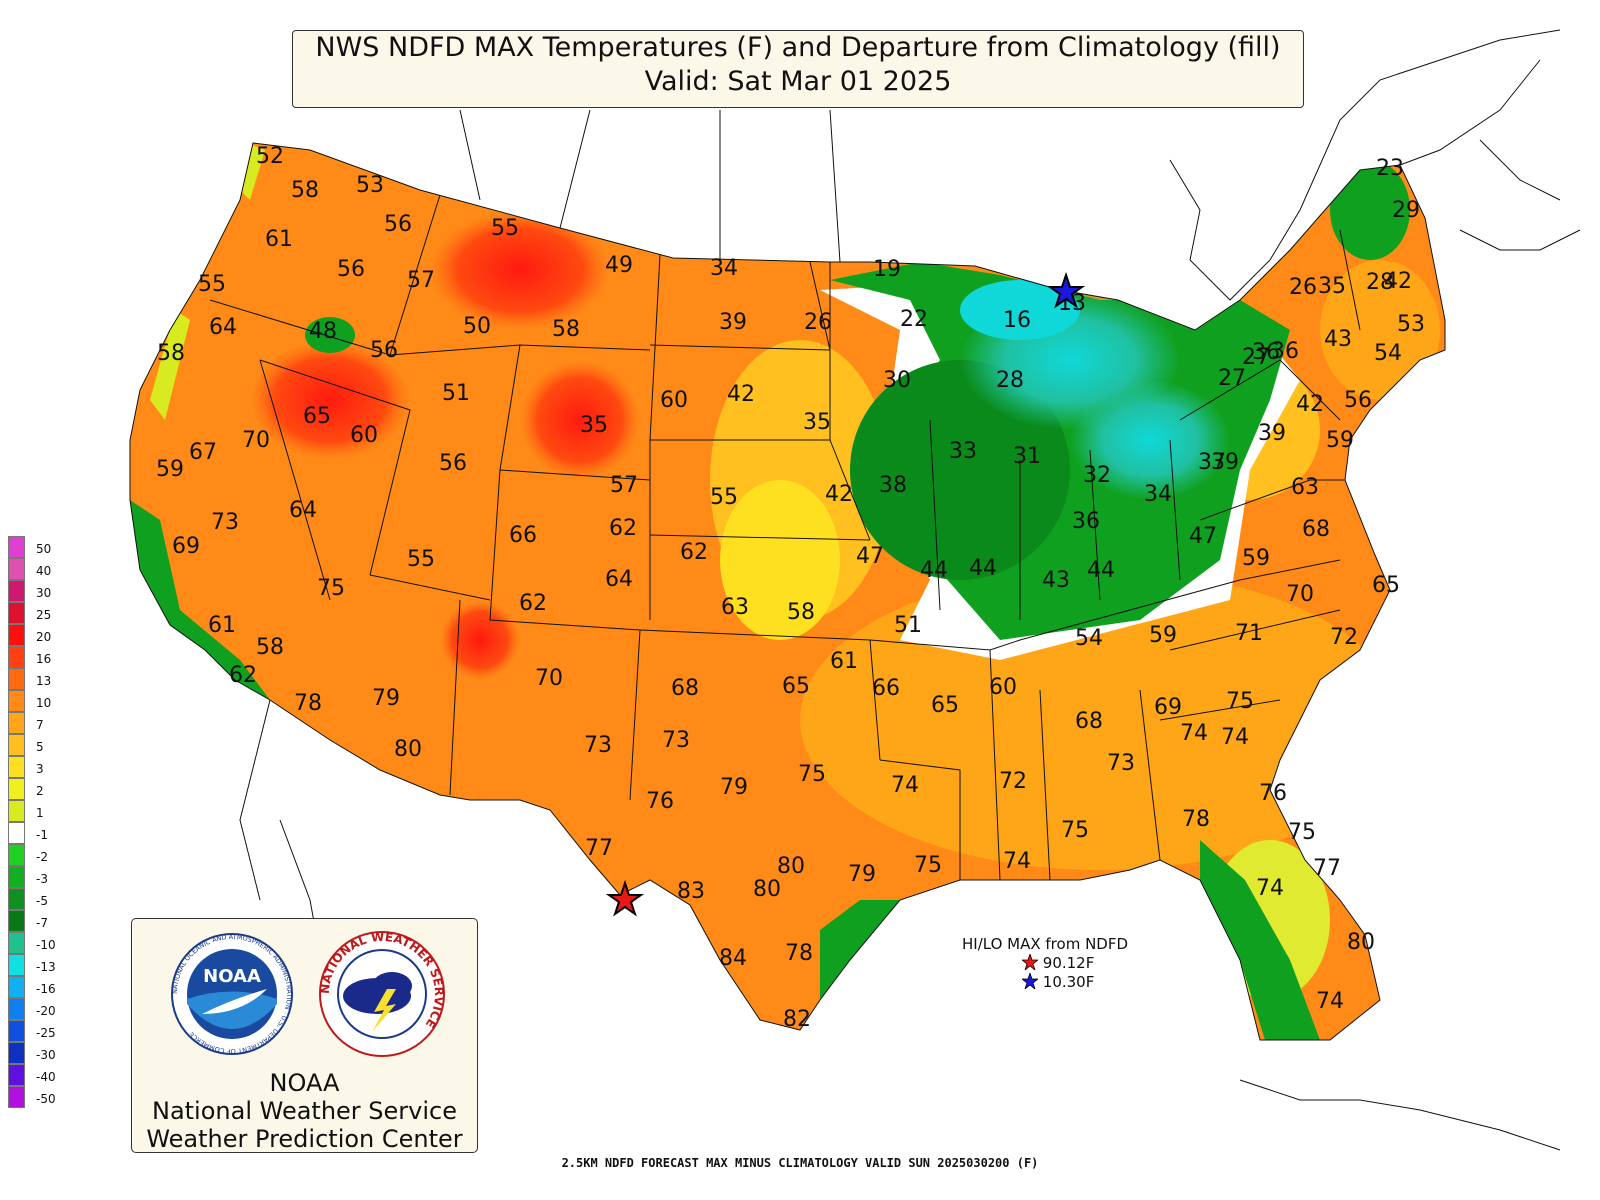 The width and height of the screenshot is (1600, 1200). I want to click on temperature-label: 77, so click(1327, 868).